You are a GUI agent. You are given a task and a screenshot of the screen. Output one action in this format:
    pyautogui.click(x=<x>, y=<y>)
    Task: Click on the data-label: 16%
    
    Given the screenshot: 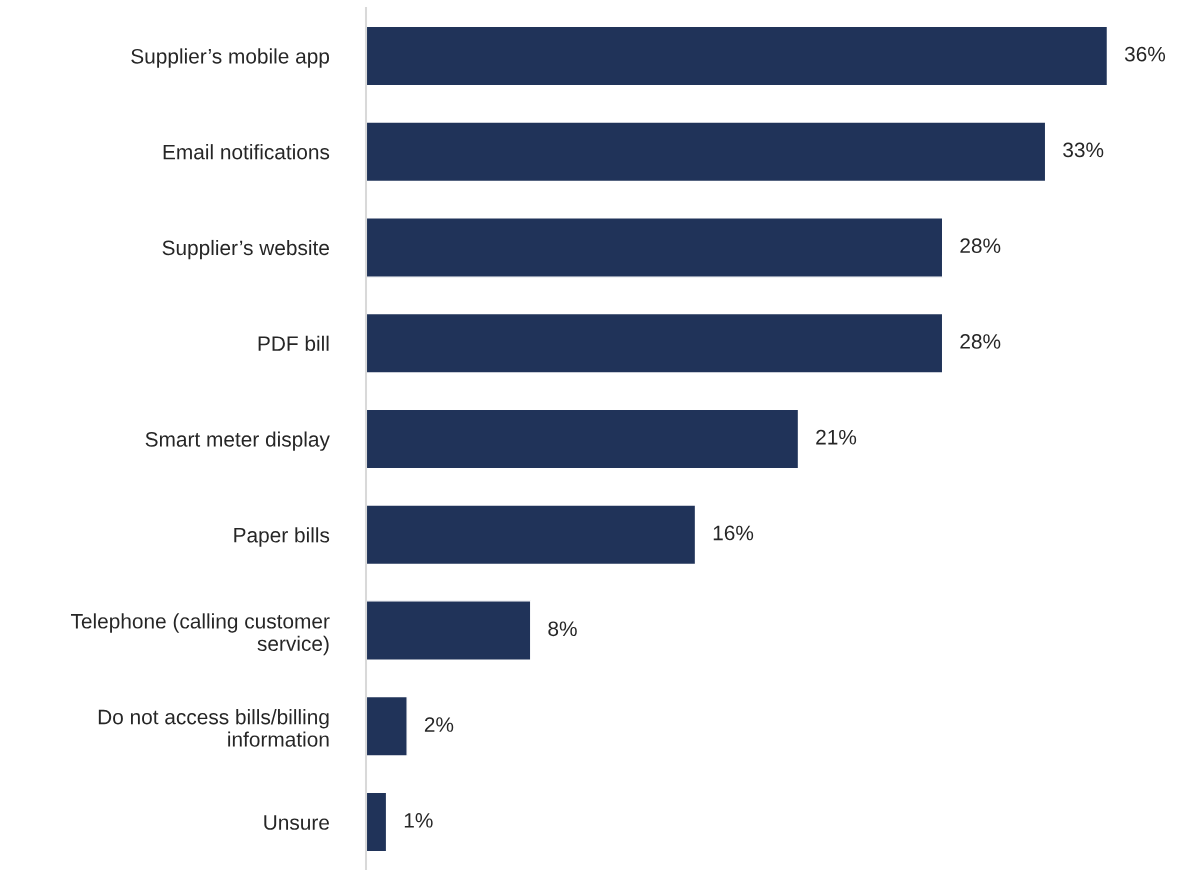 What is the action you would take?
    pyautogui.click(x=733, y=533)
    